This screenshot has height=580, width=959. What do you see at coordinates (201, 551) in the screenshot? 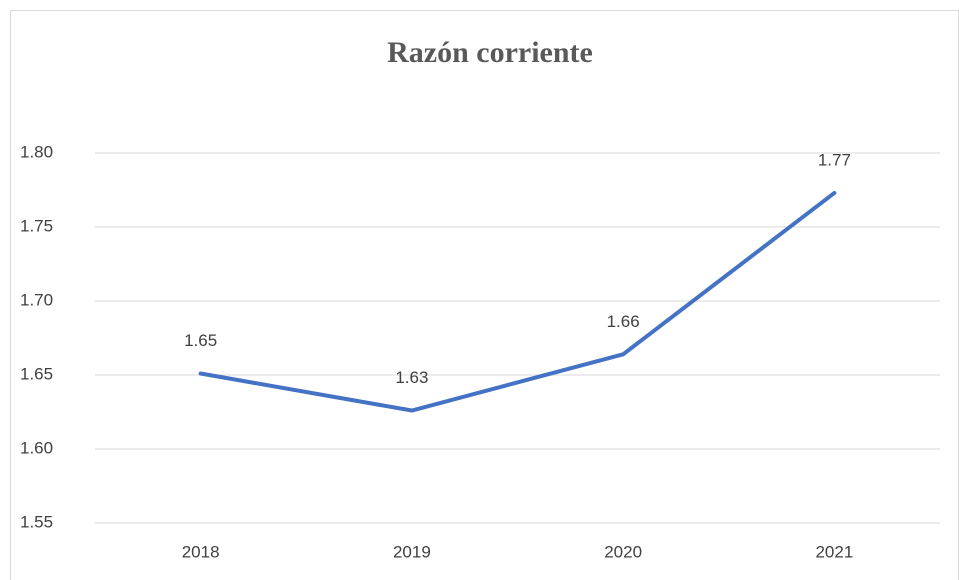
I see `x-tick-label: 2018` at bounding box center [201, 551].